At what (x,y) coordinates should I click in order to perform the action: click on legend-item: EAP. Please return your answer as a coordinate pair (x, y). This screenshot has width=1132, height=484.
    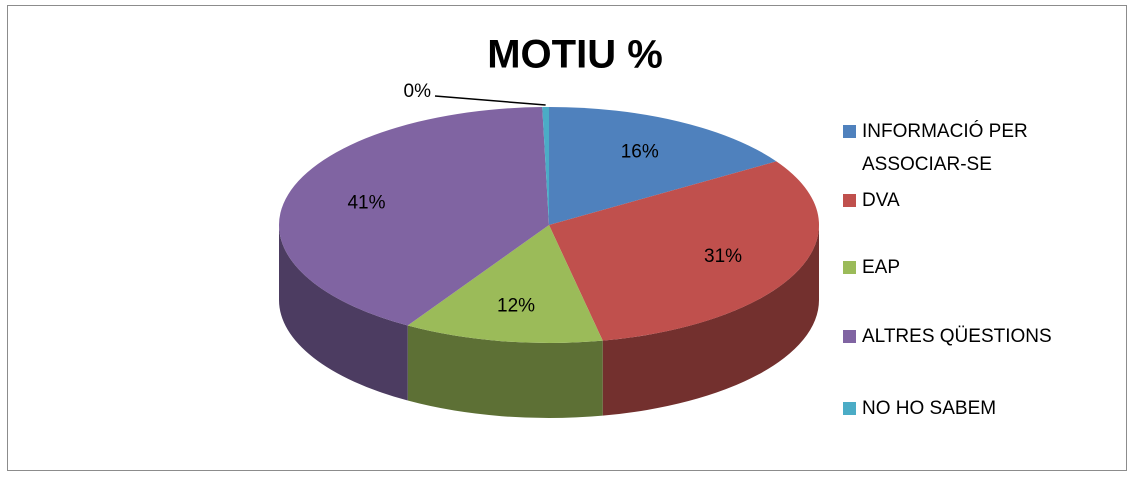
    Looking at the image, I should click on (963, 267).